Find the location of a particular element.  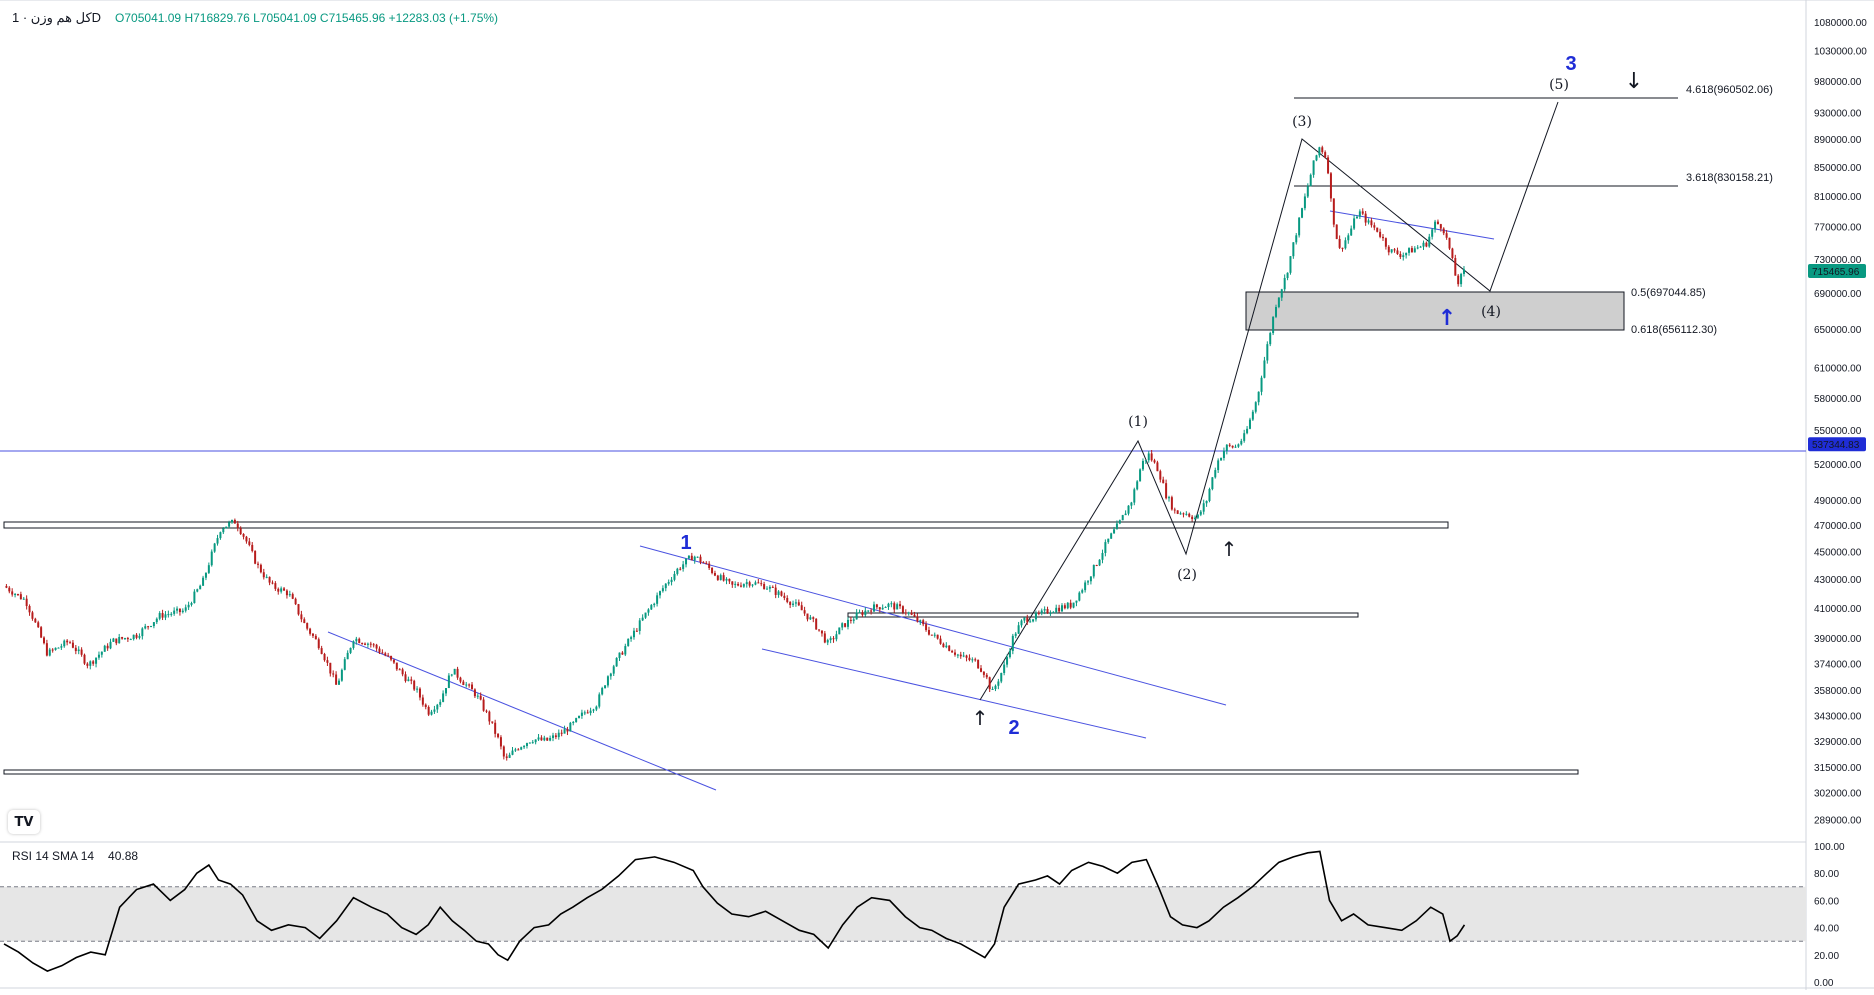

channel-line-b-lower is located at coordinates (954, 693).